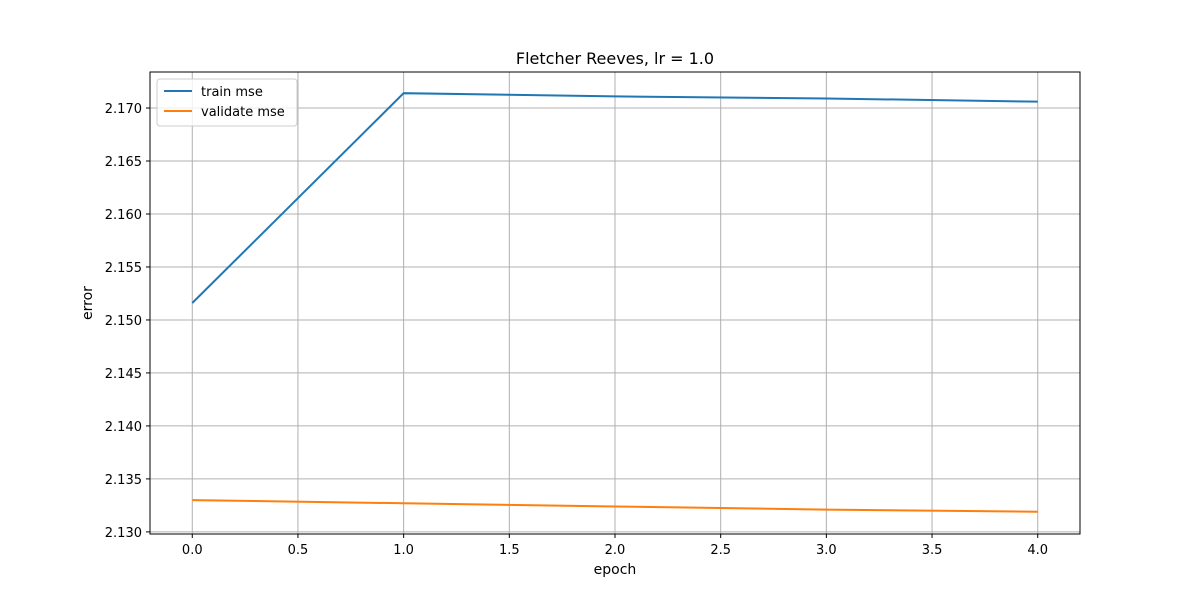 The width and height of the screenshot is (1200, 600). Describe the element at coordinates (123, 109) in the screenshot. I see `y-tick-label: 2.170` at that location.